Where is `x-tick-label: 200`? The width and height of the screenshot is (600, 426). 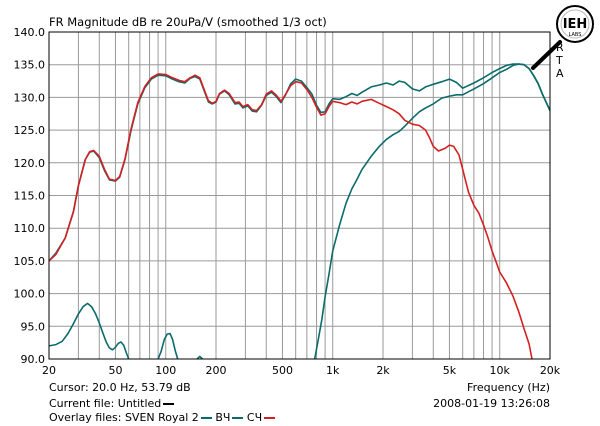 x-tick-label: 200 is located at coordinates (216, 370).